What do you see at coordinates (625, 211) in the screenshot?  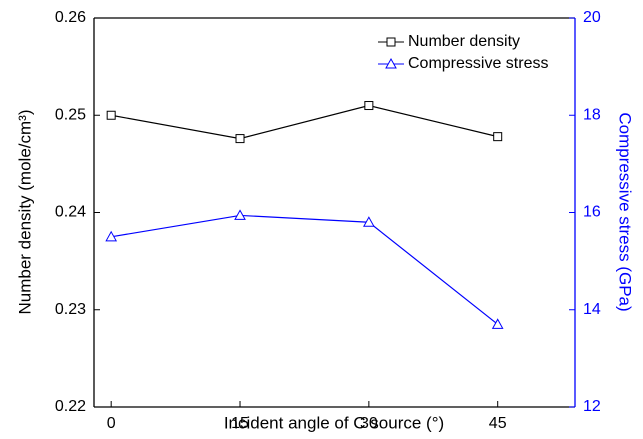 I see `y2-axis-label: Compressive stress (GPa)` at bounding box center [625, 211].